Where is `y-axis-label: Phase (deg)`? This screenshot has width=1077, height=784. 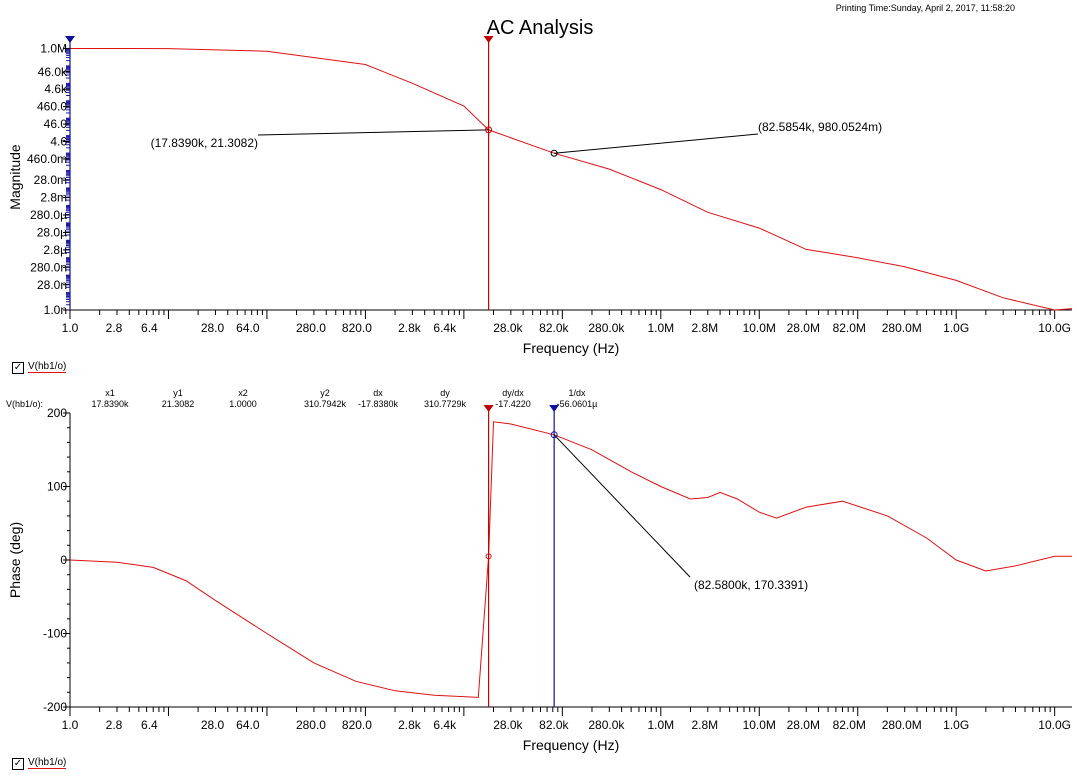
y-axis-label: Phase (deg) is located at coordinates (15, 560).